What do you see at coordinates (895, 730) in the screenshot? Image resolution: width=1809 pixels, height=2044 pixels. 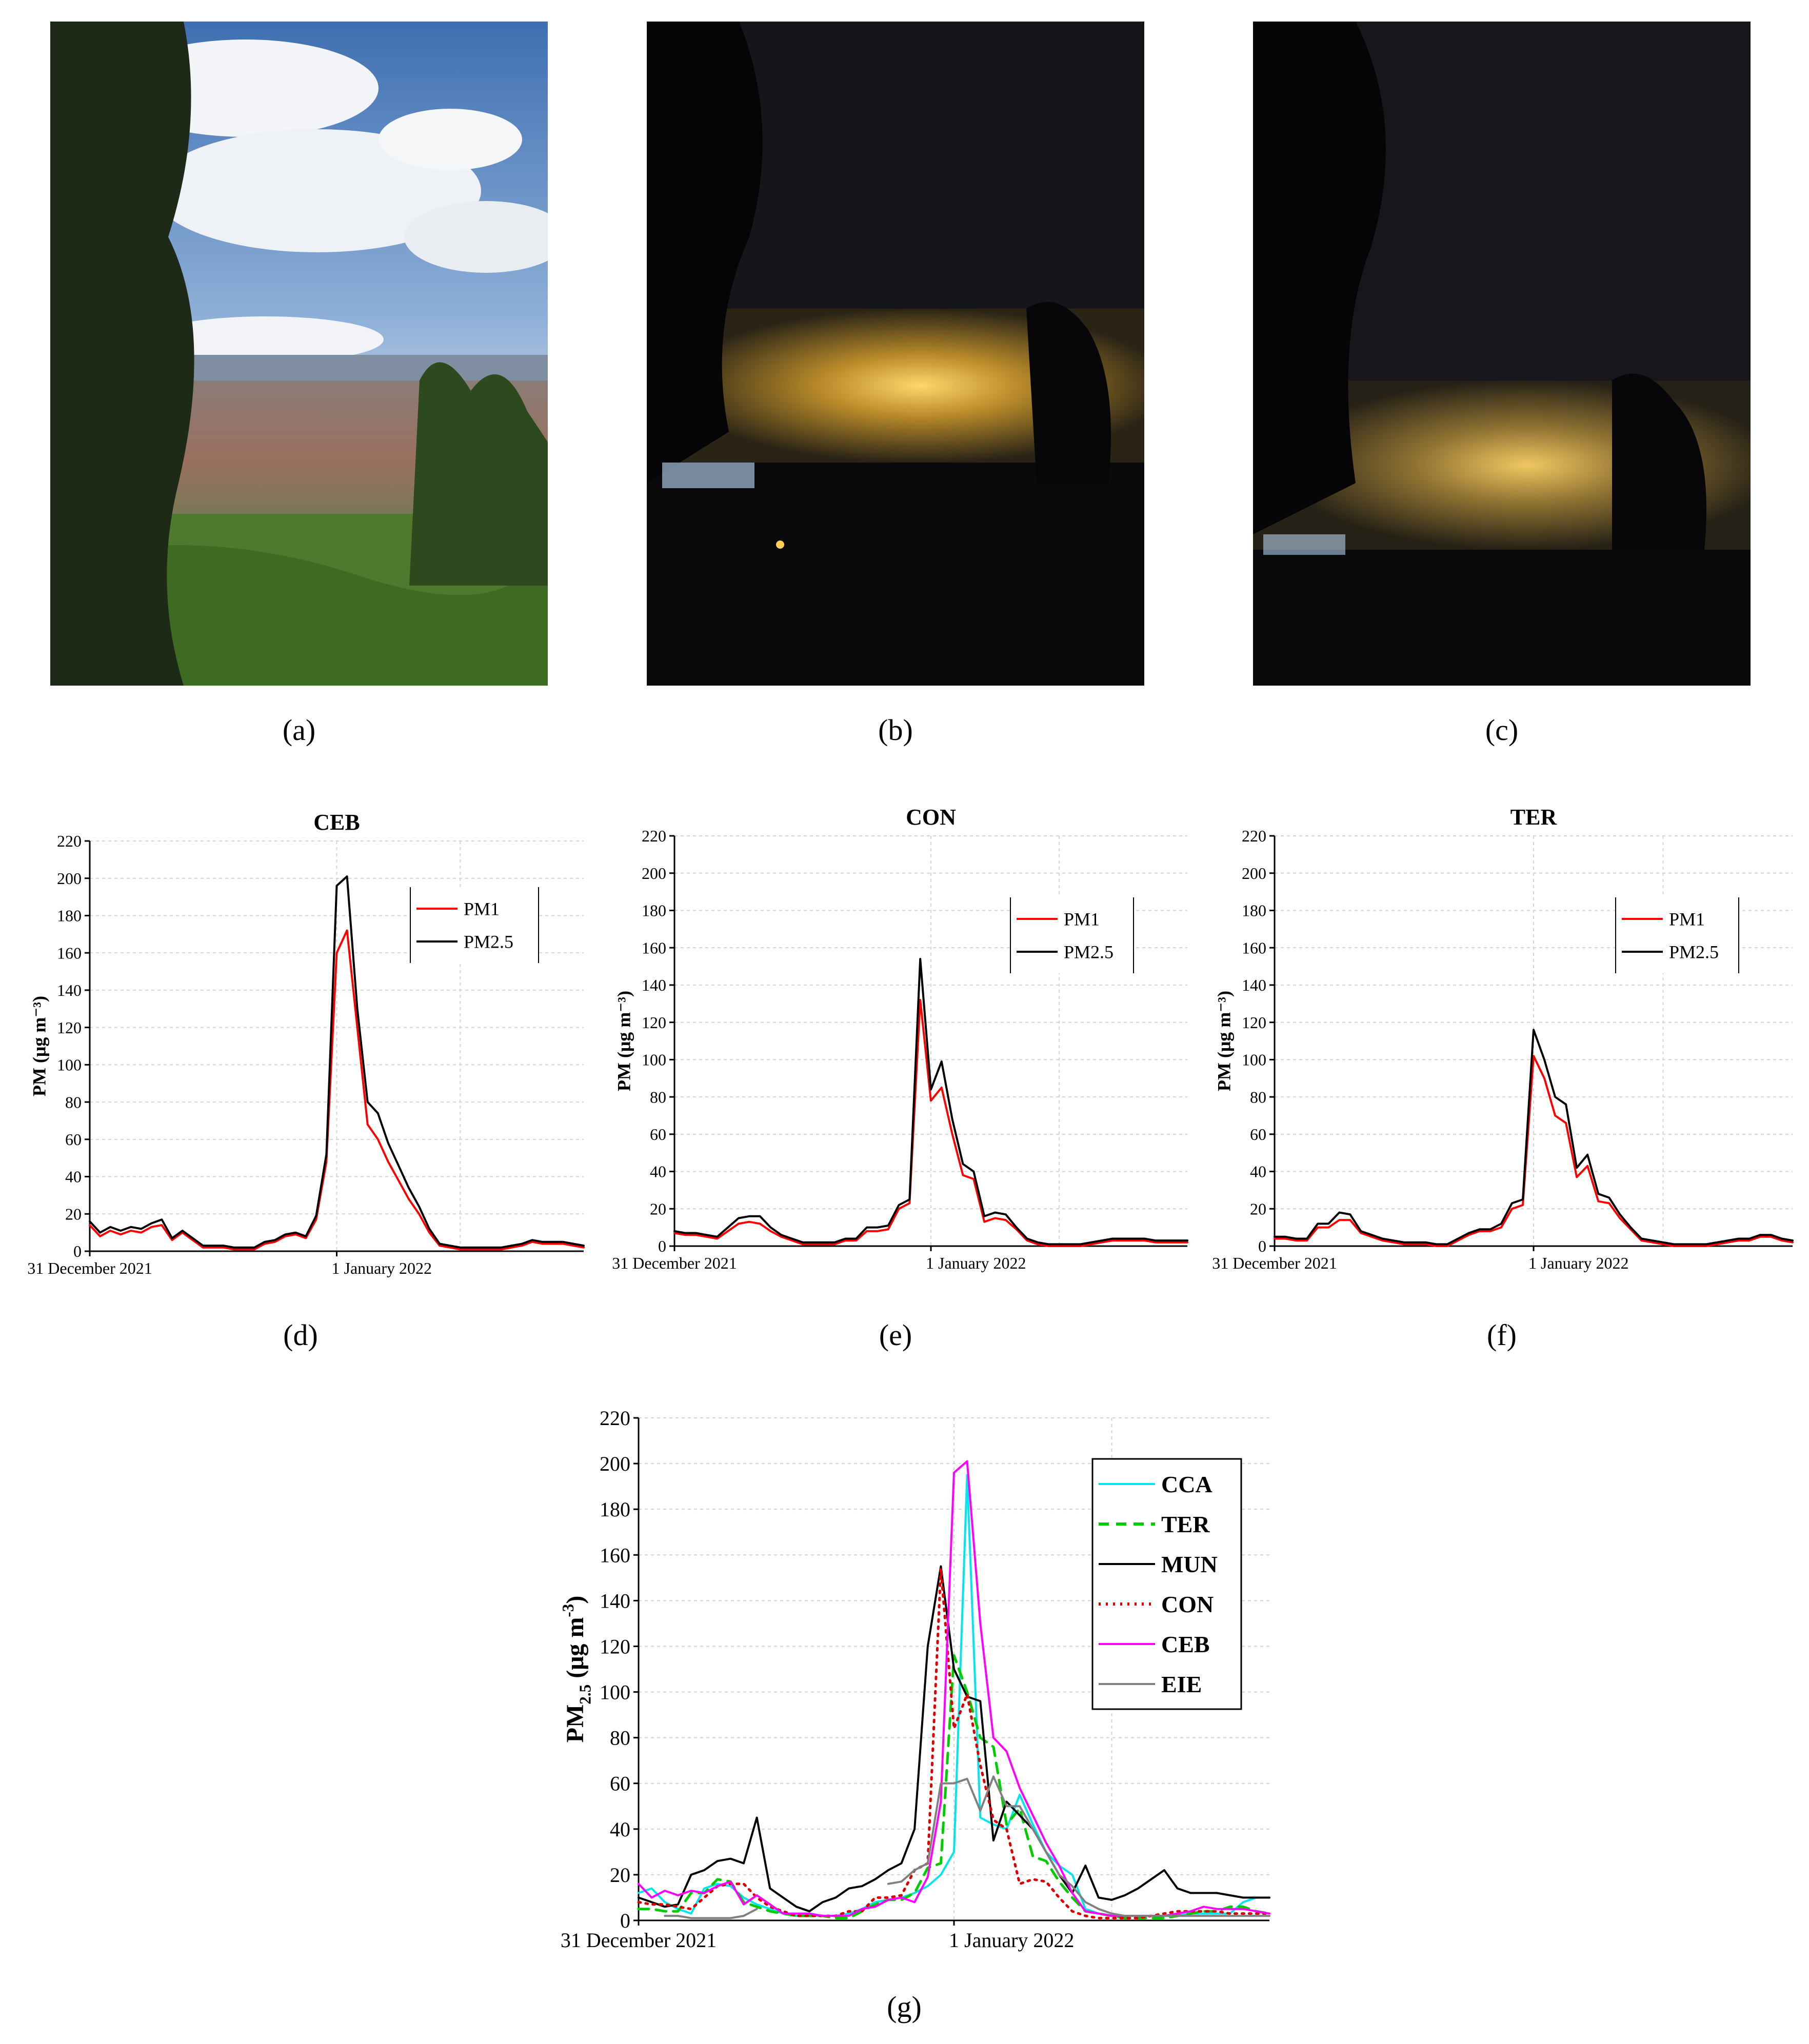 I see `panel-label-b: (b)` at bounding box center [895, 730].